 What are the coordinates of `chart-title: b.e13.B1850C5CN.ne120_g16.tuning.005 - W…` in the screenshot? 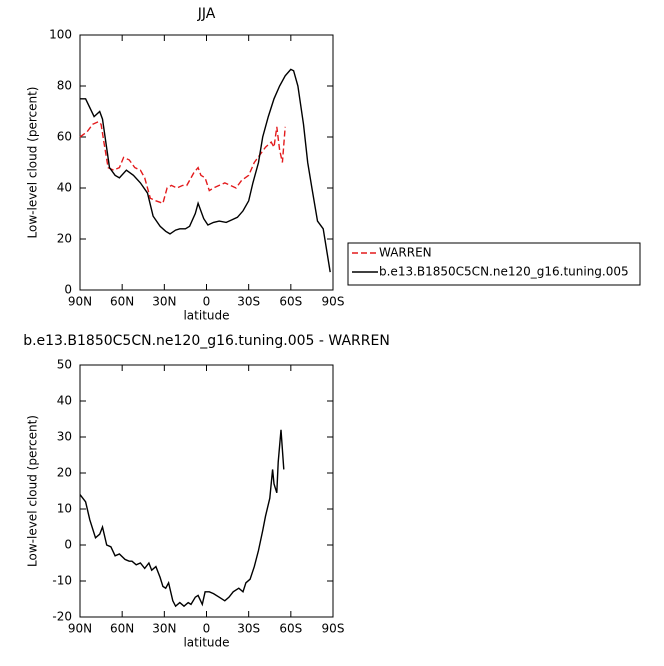 It's located at (206, 341).